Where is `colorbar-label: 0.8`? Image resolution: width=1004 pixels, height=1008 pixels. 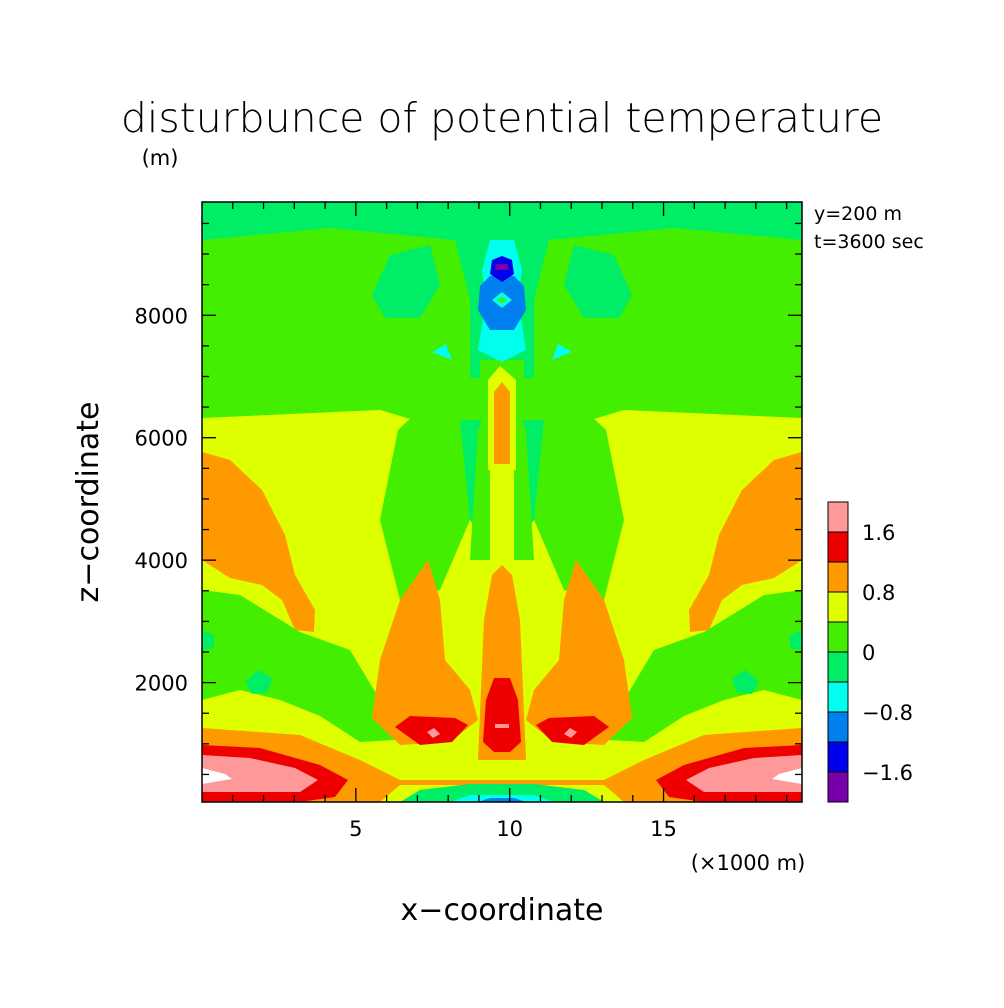 colorbar-label: 0.8 is located at coordinates (878, 593).